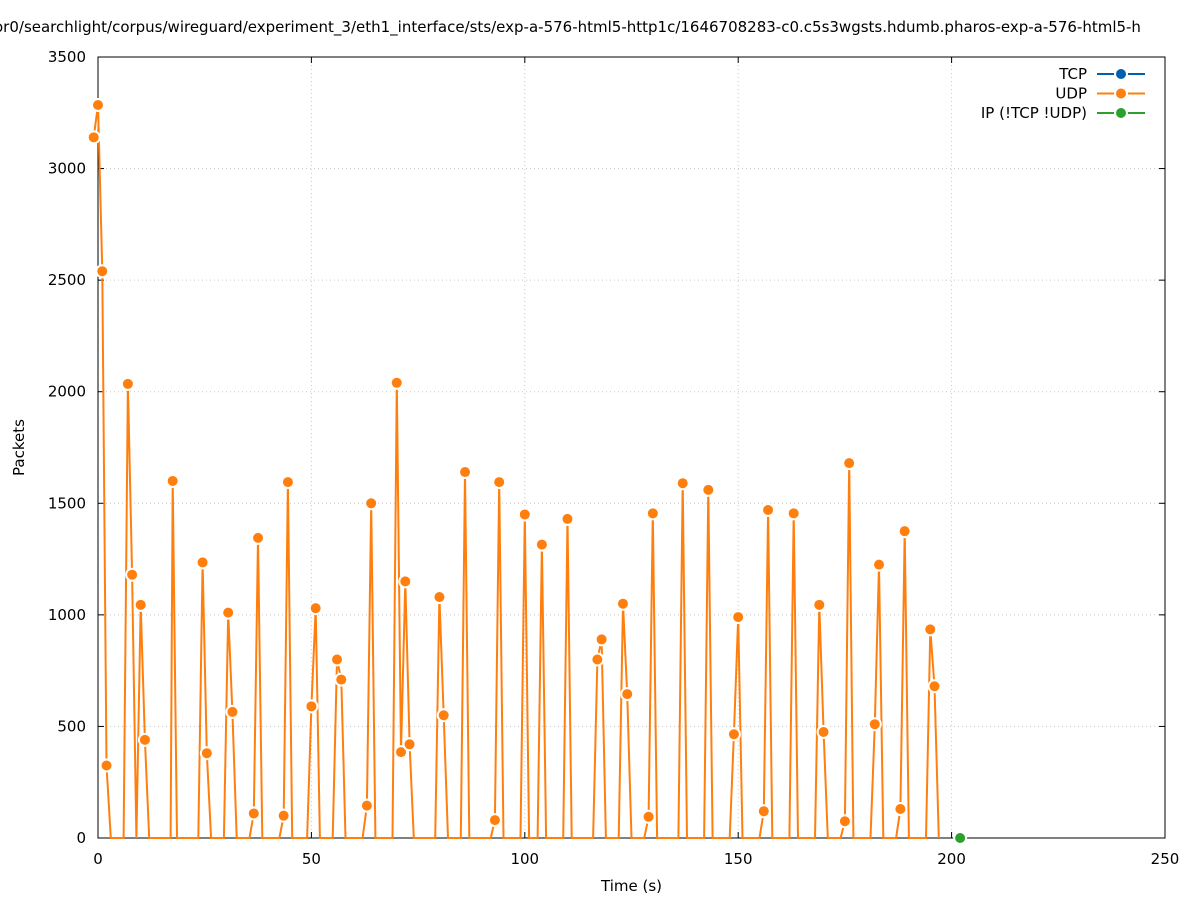 This screenshot has height=900, width=1197. Describe the element at coordinates (1071, 94) in the screenshot. I see `legend-label: UDP` at that location.